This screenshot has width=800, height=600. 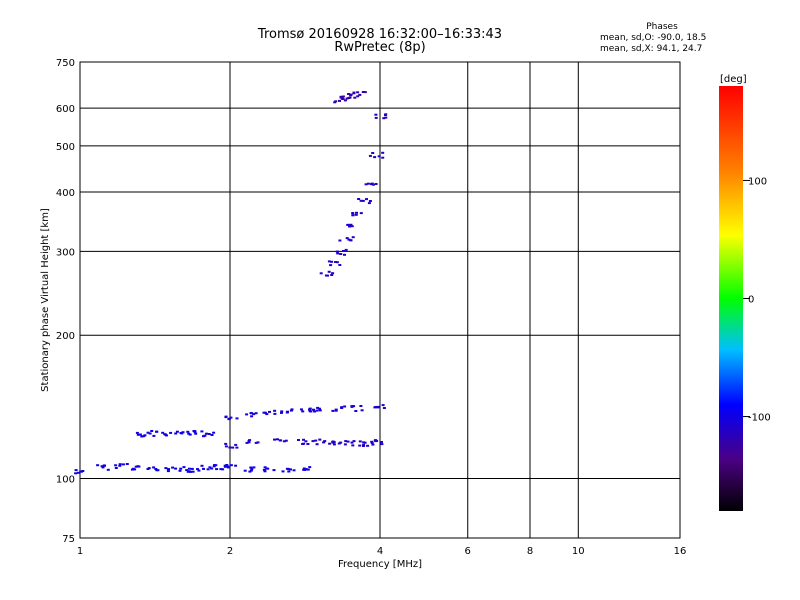 I want to click on y-tick-label: 400, so click(x=65, y=193).